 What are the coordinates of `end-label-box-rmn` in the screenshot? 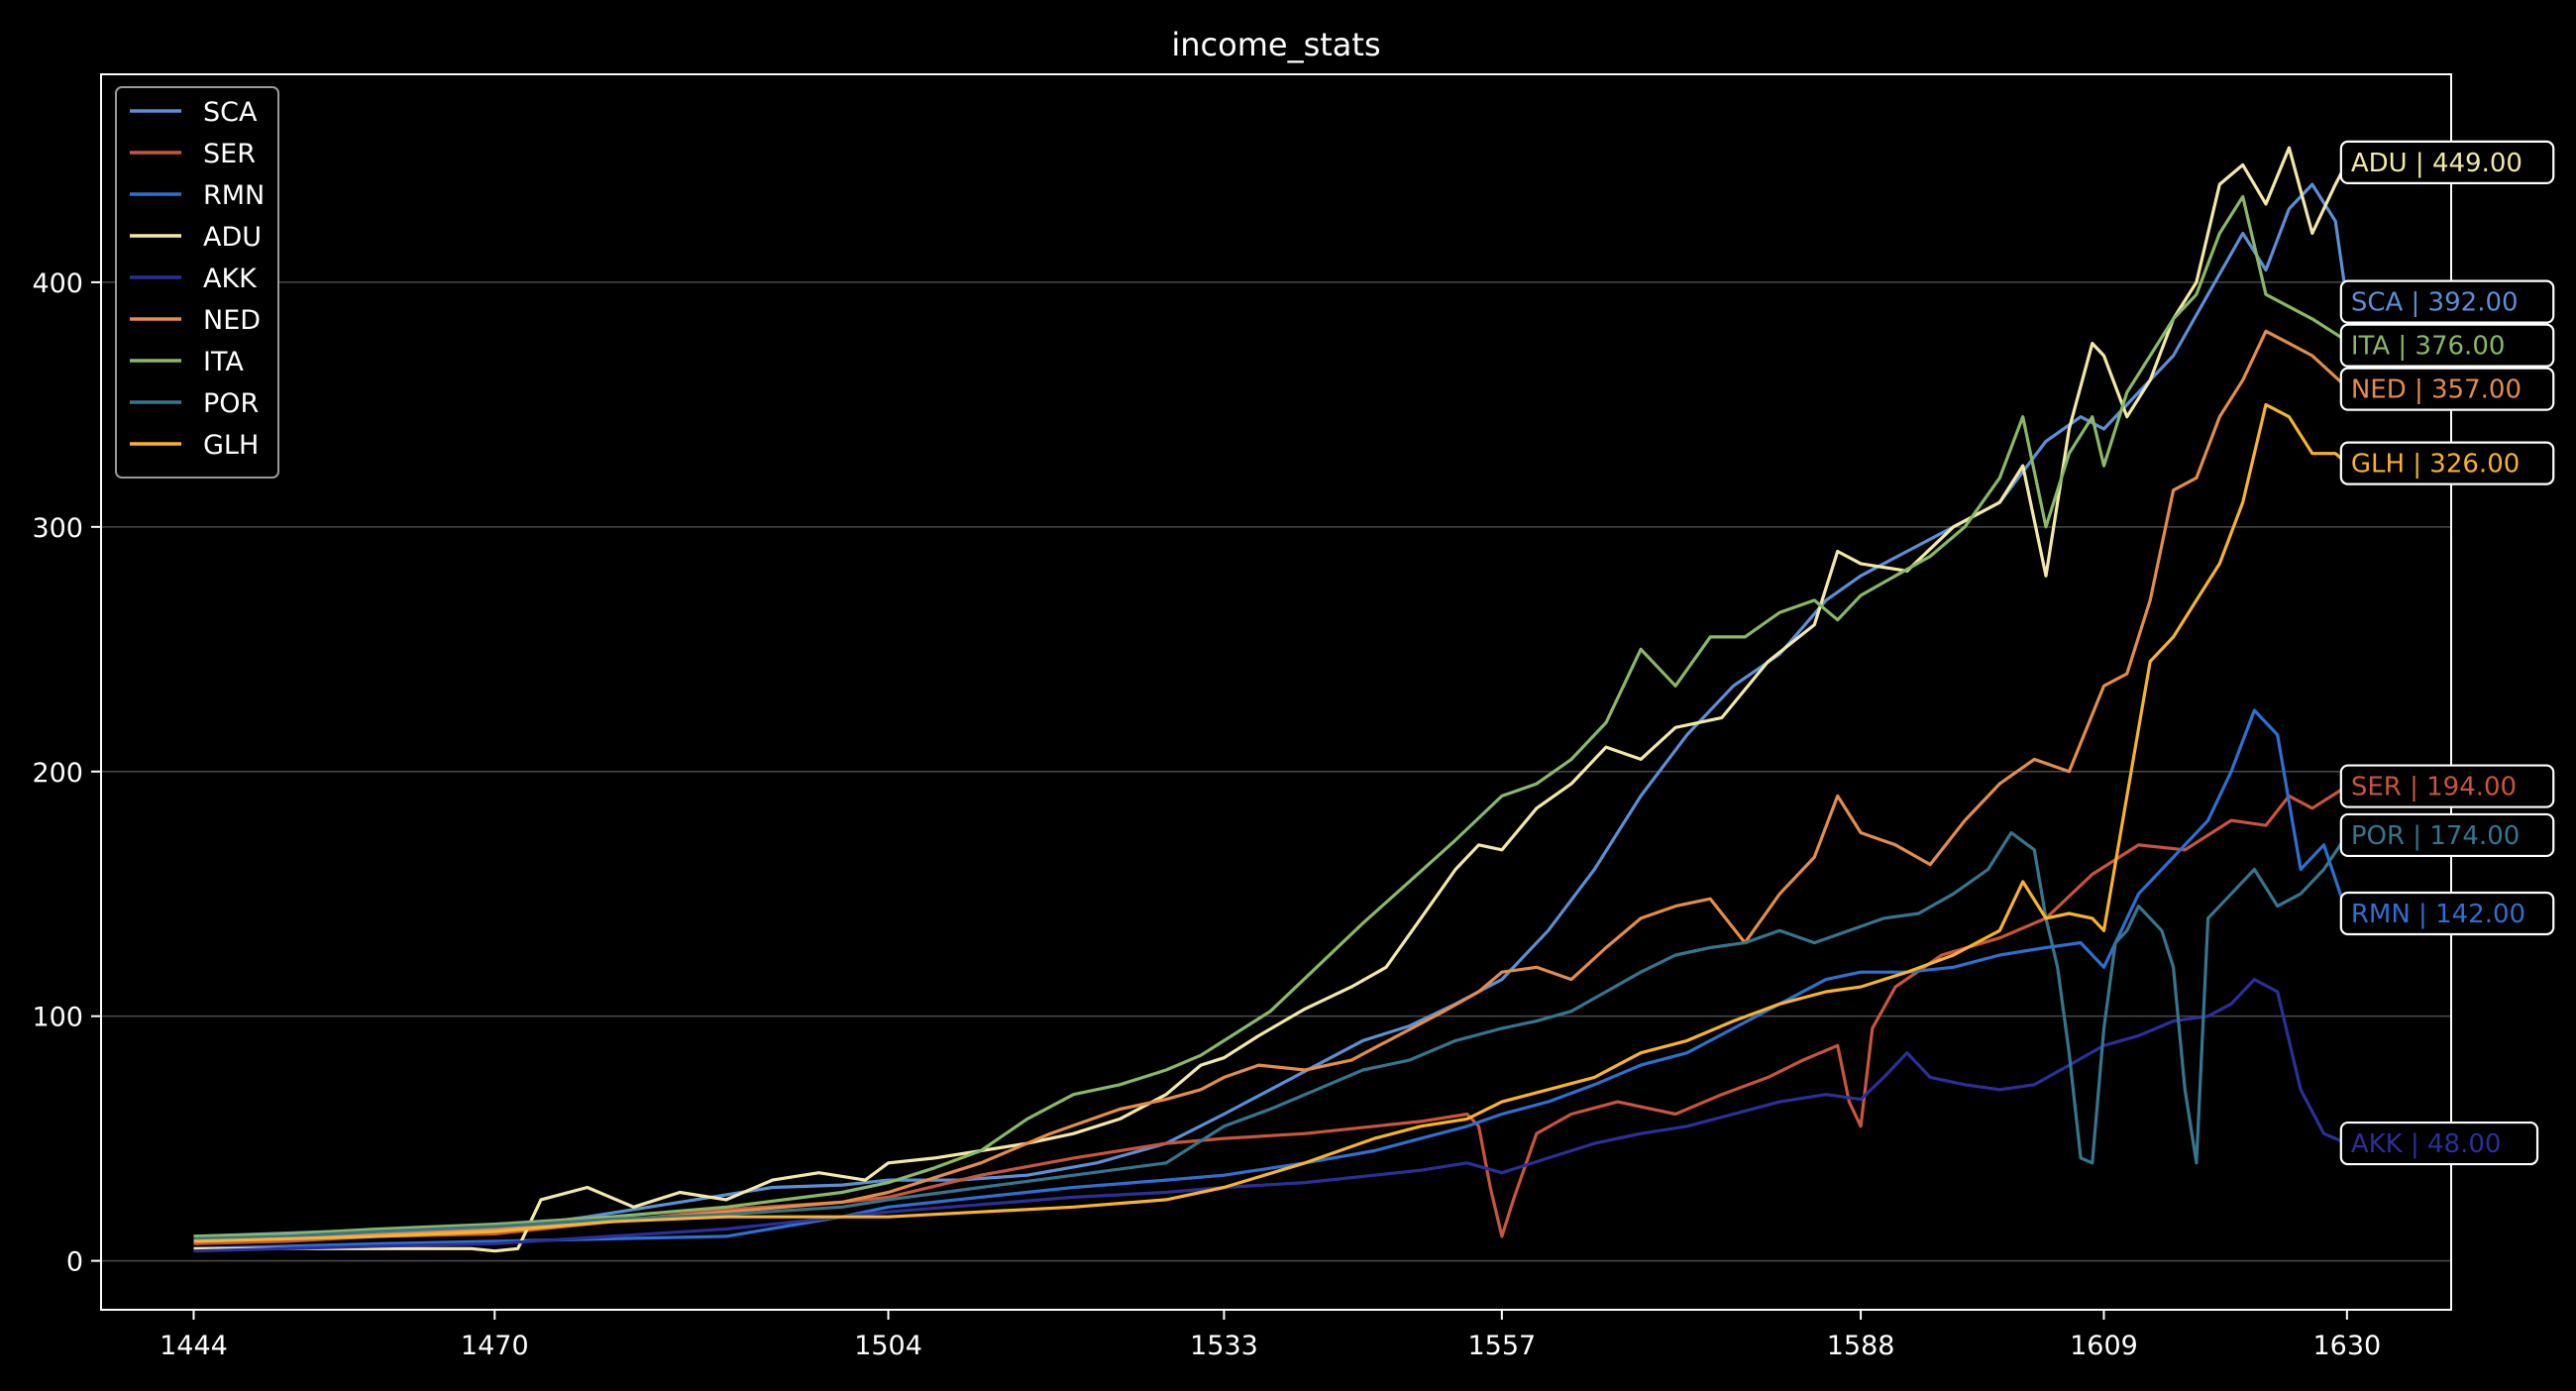 It's located at (2447, 913).